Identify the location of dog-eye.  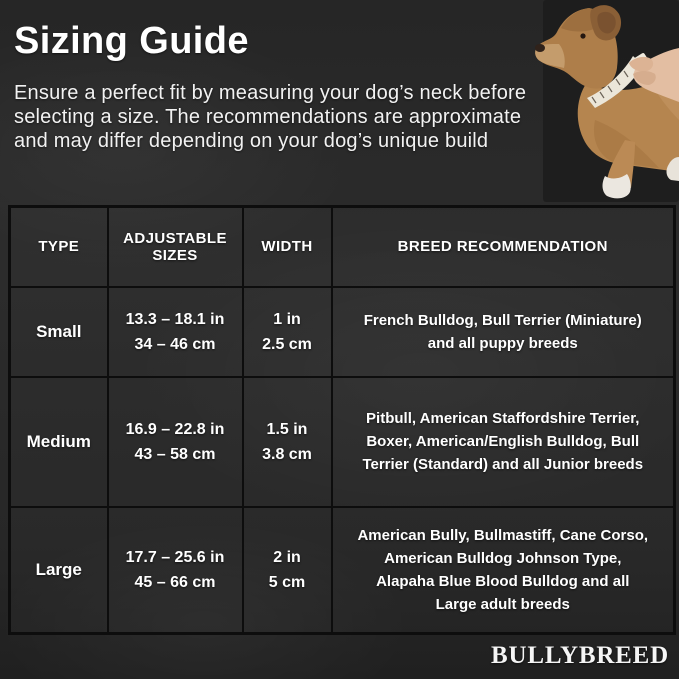
(583, 36).